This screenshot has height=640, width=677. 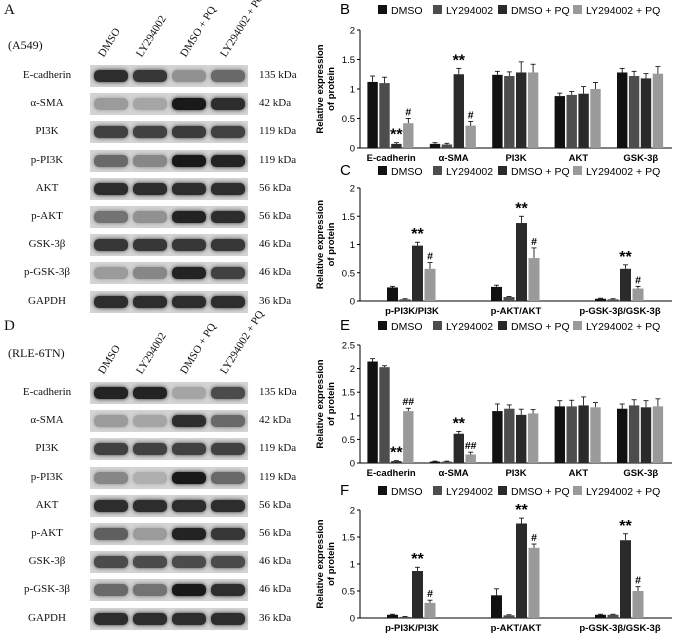 I want to click on x-tick-label: p-AKT/AKT, so click(x=516, y=311).